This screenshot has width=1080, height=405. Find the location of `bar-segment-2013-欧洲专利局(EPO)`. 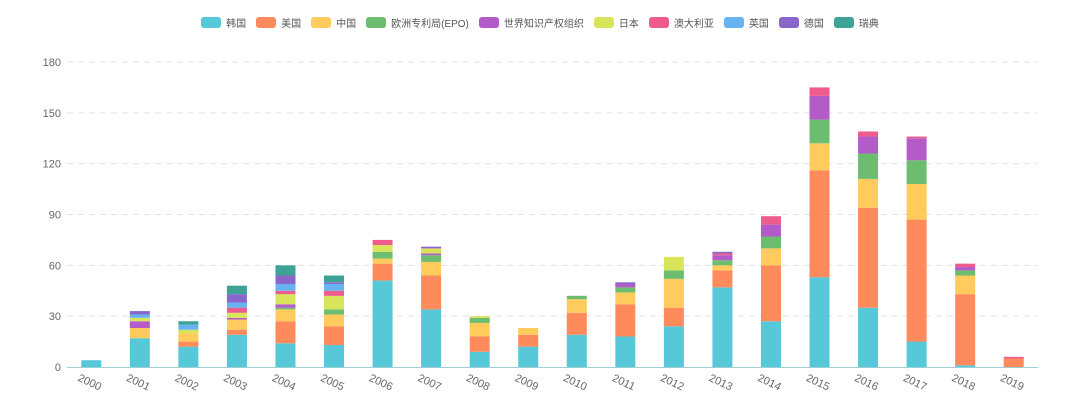

bar-segment-2013-欧洲专利局(EPO) is located at coordinates (722, 263).